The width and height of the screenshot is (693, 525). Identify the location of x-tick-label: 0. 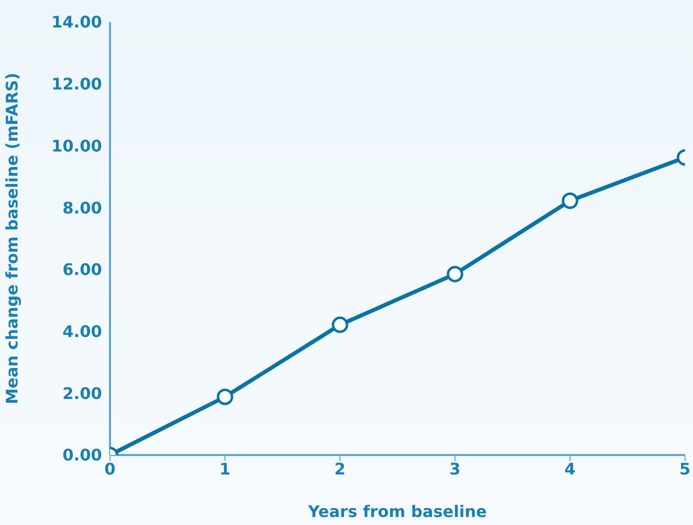
(110, 468).